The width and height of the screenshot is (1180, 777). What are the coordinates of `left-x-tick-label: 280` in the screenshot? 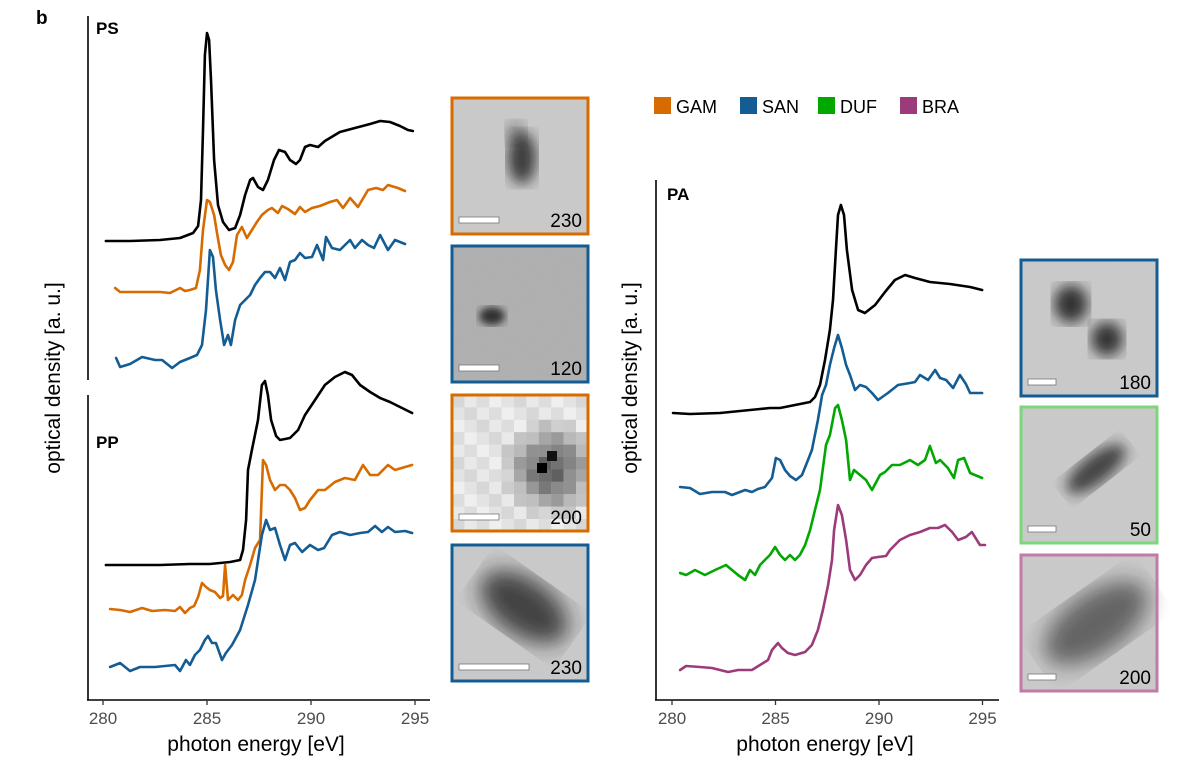 It's located at (103, 718).